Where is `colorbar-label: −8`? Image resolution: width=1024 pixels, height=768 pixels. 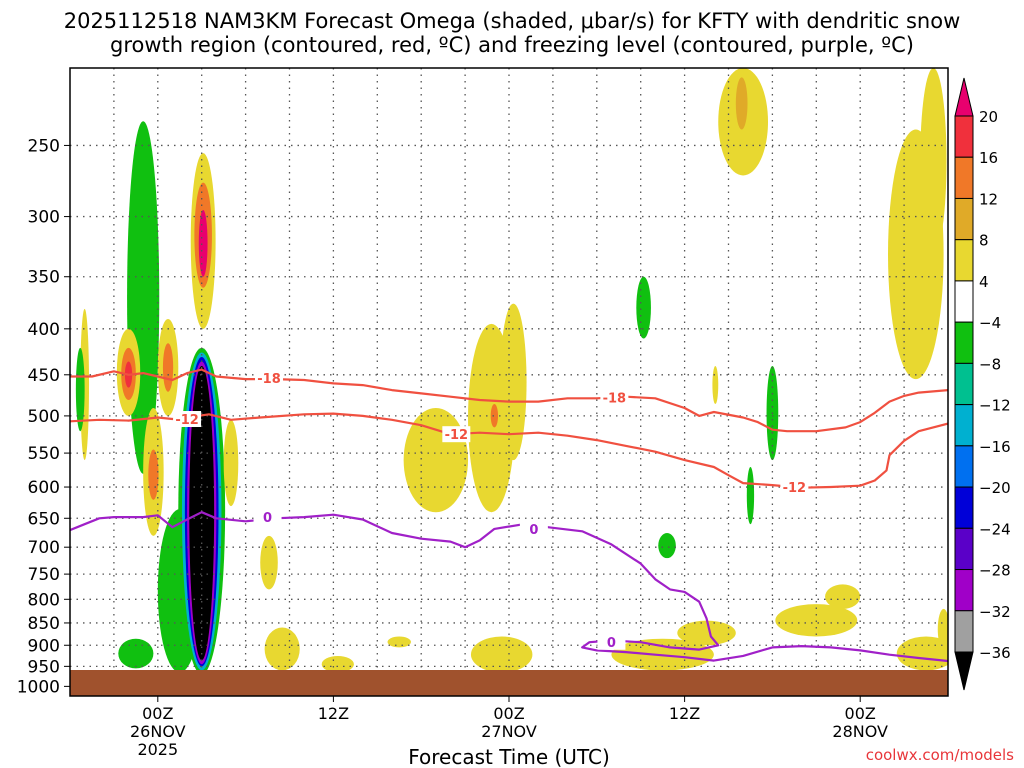
colorbar-label: −8 is located at coordinates (990, 364).